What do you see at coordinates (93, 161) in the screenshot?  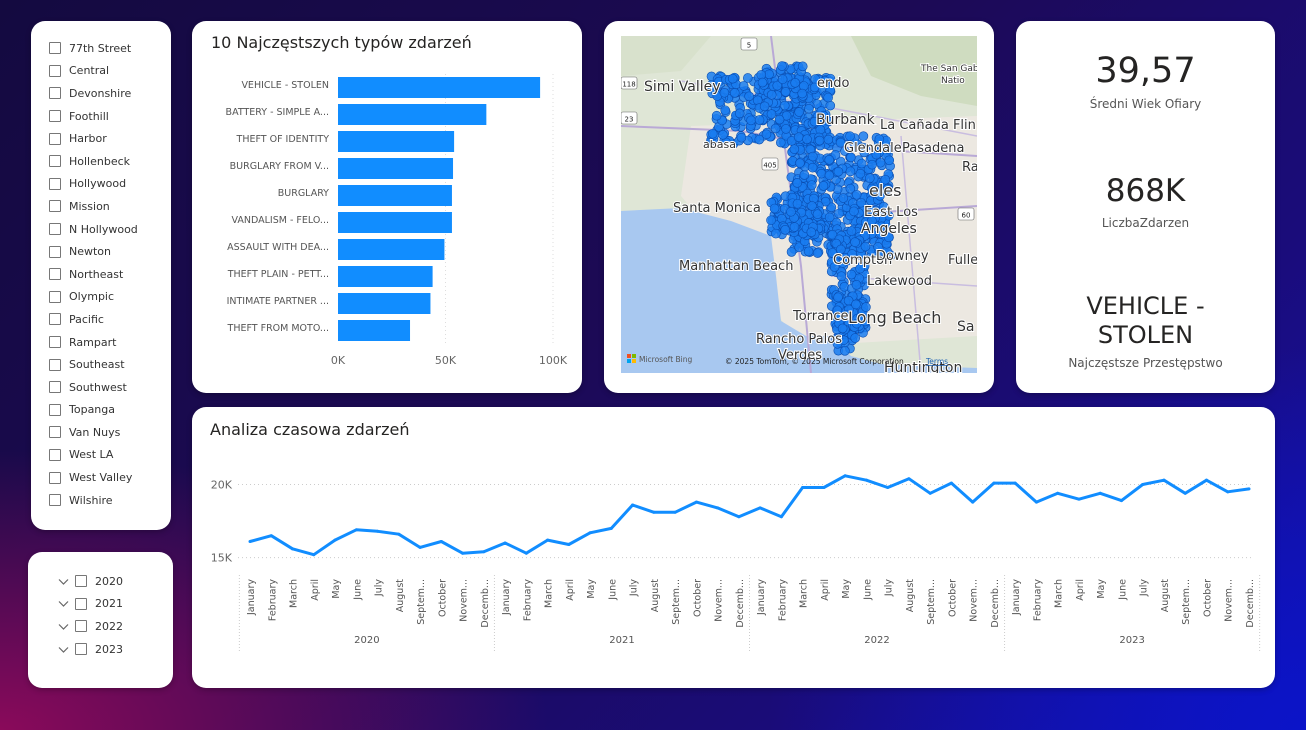 I see `district-option: Hollenbeck` at bounding box center [93, 161].